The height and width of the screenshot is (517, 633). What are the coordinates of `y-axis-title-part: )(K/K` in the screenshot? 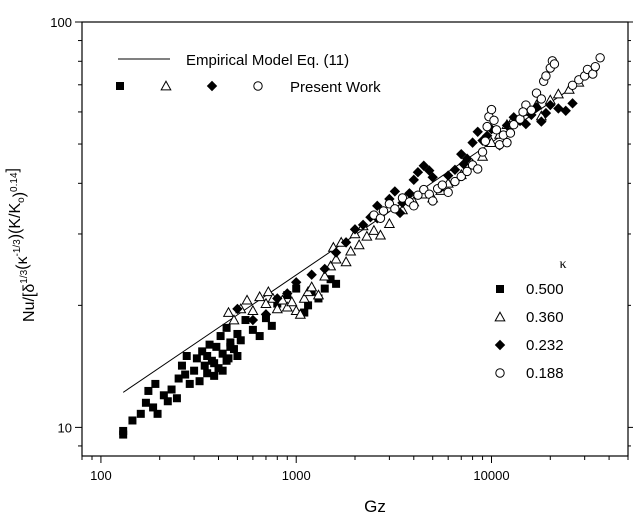 It's located at (15, 221).